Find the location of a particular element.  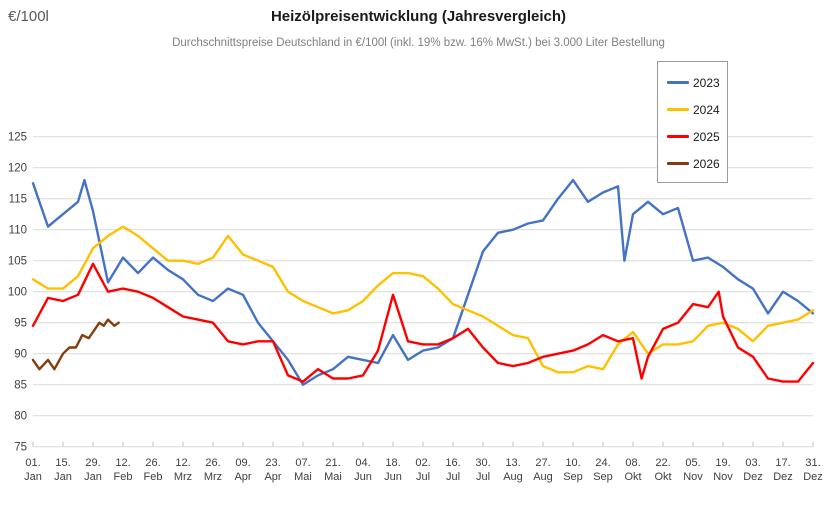

series-line-2026 is located at coordinates (75, 344).